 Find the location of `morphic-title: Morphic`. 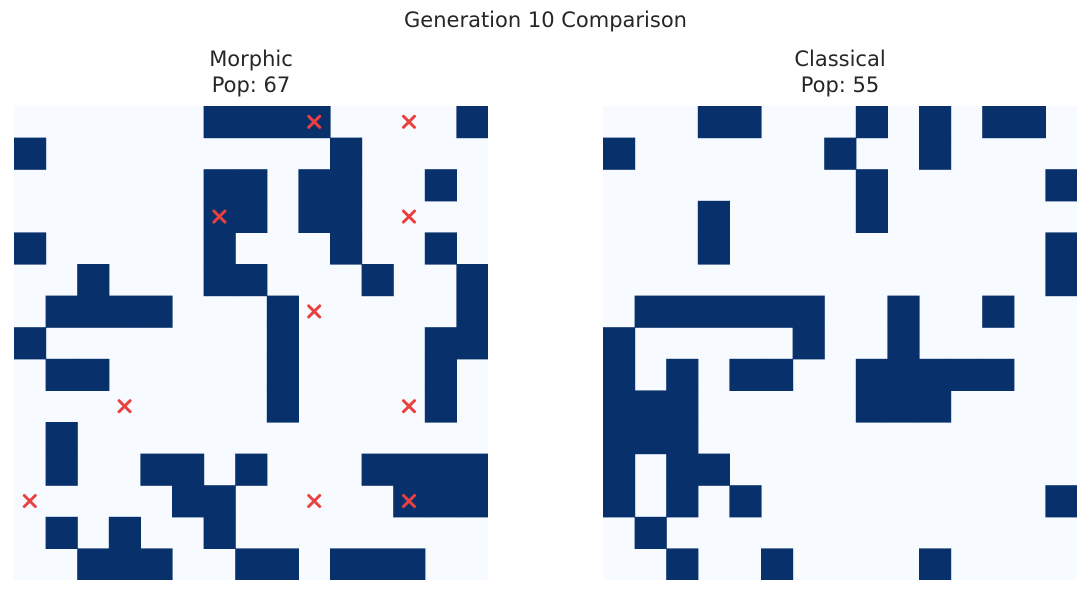

morphic-title: Morphic is located at coordinates (251, 59).